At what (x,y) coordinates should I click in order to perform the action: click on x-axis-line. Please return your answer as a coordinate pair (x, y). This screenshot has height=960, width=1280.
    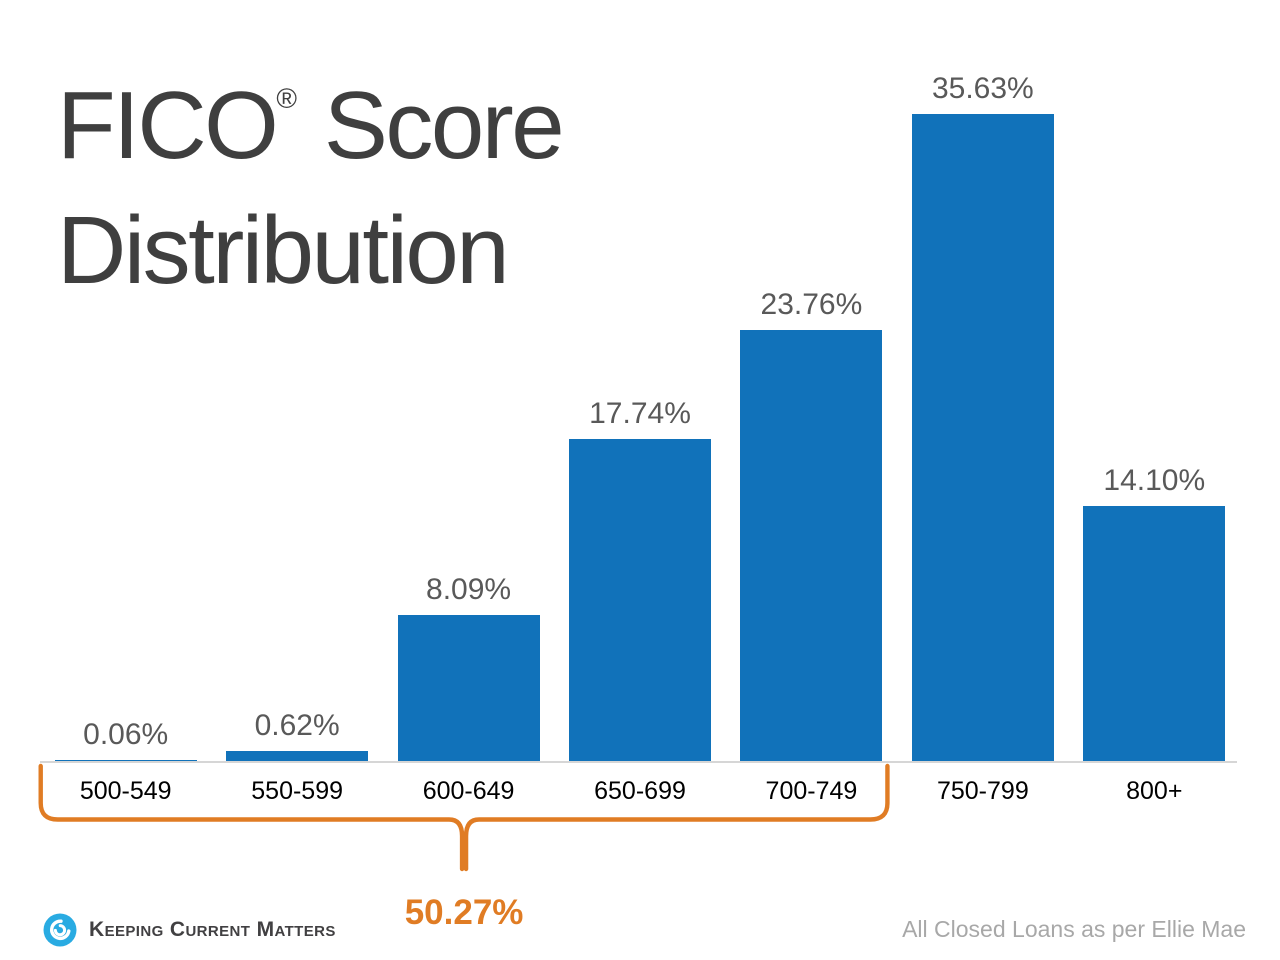
    Looking at the image, I should click on (638, 762).